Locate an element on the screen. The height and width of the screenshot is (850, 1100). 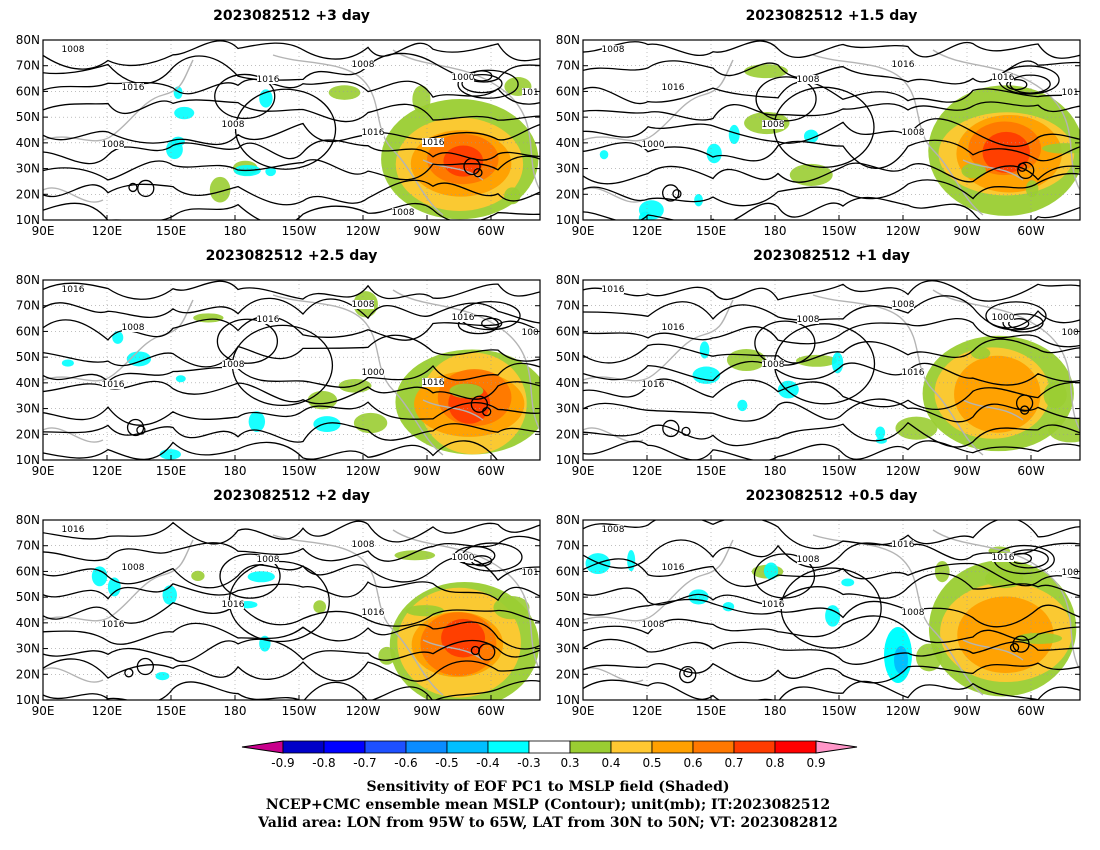
colorbar-tick-label: 0.6 is located at coordinates (692, 763).